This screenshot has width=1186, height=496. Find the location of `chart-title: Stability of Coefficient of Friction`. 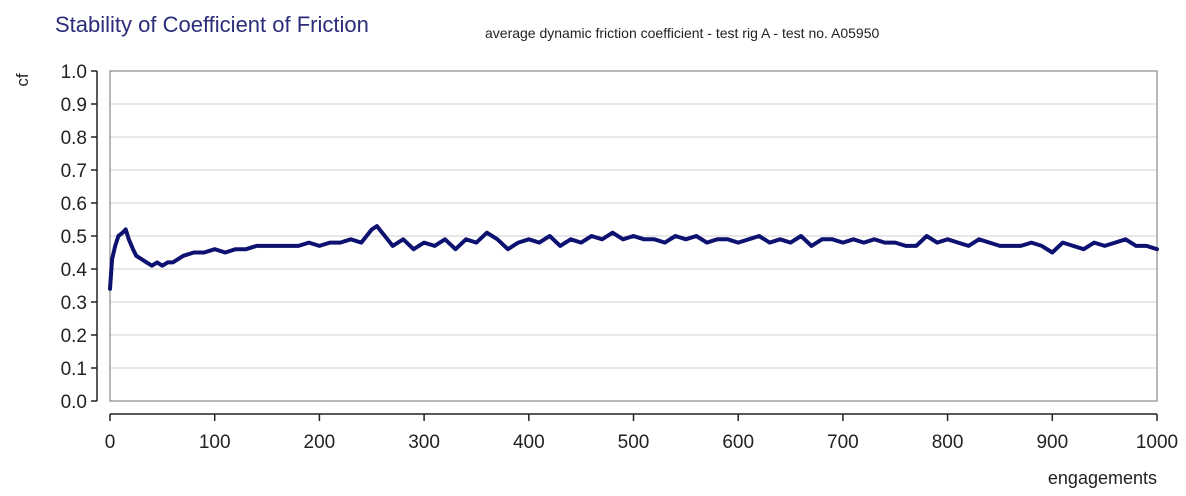

chart-title: Stability of Coefficient of Friction is located at coordinates (212, 24).